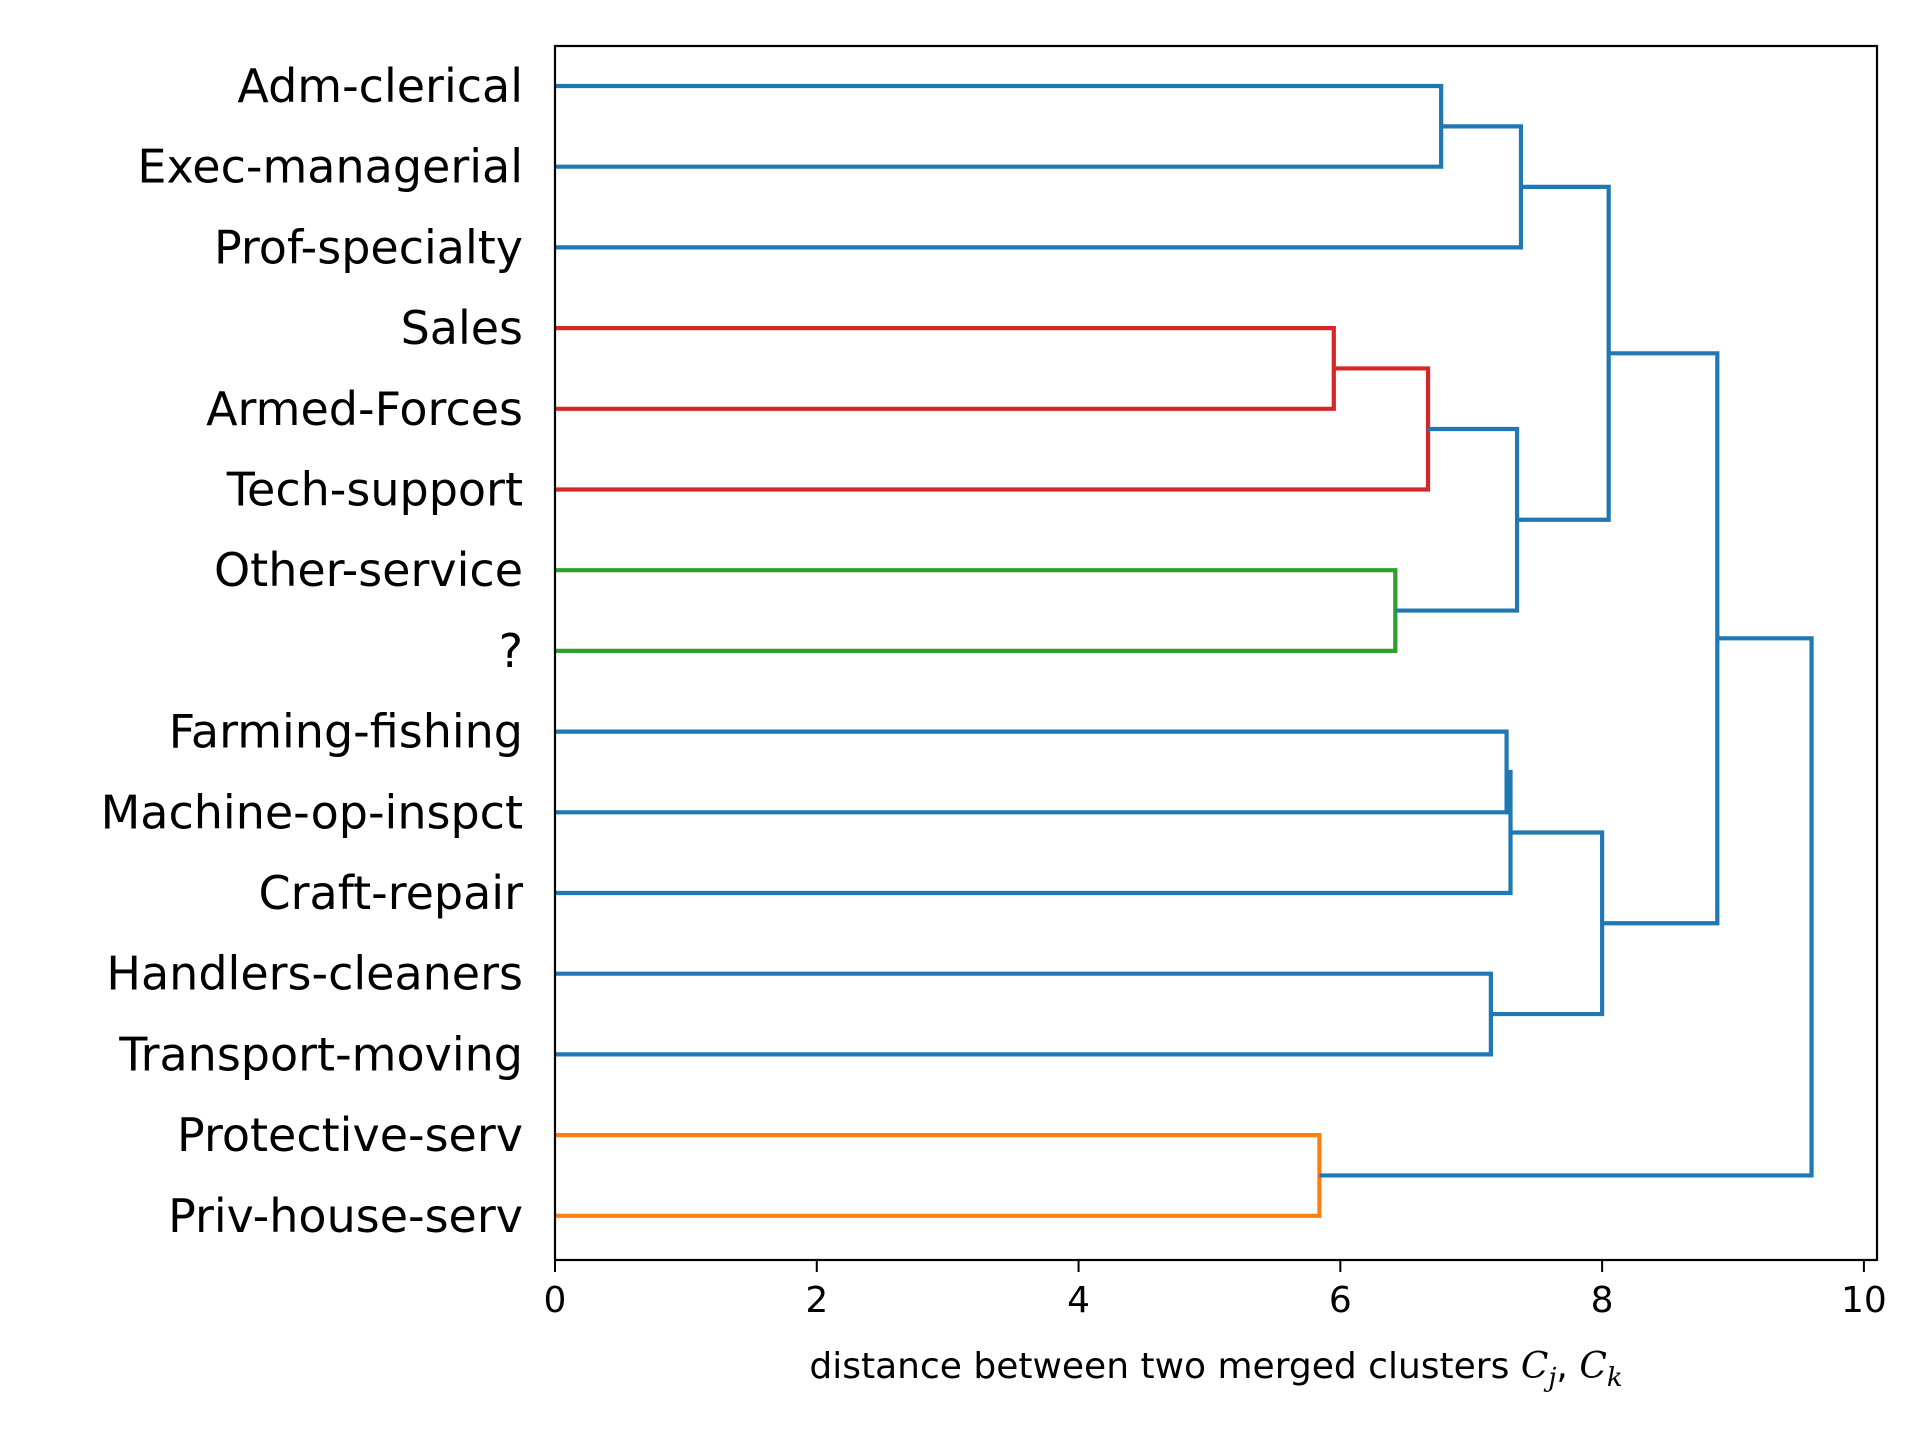 This screenshot has height=1440, width=1920. Describe the element at coordinates (374, 490) in the screenshot. I see `leaf-label: Tech-support` at that location.